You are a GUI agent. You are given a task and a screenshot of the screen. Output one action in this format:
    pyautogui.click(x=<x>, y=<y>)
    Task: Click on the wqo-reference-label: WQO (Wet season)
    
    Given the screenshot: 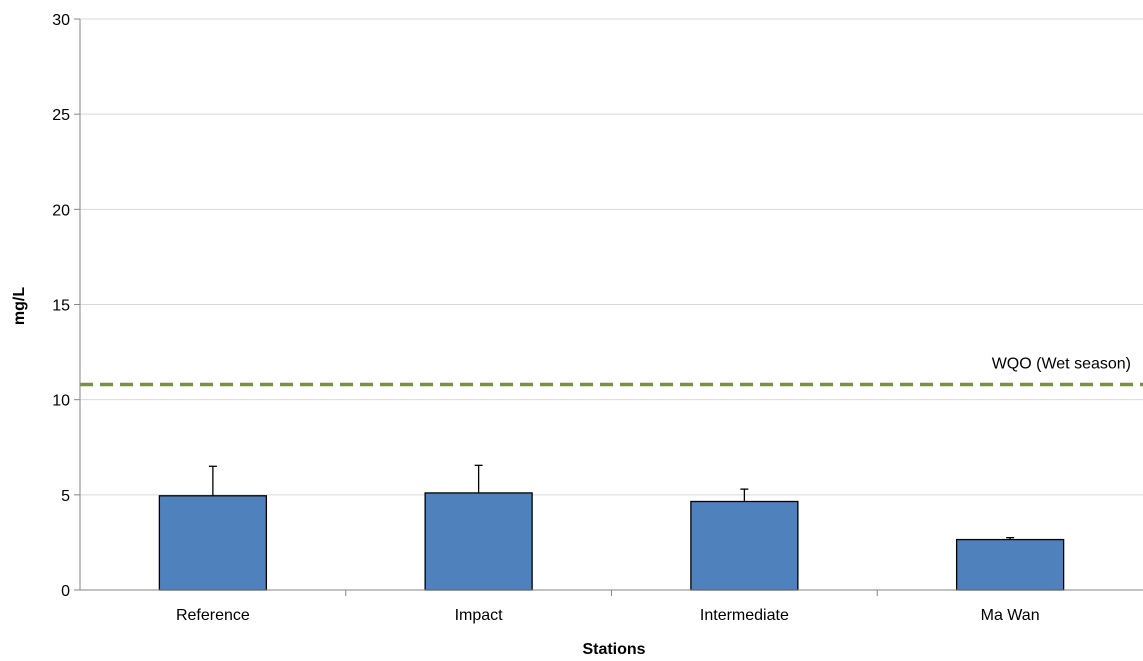 What is the action you would take?
    pyautogui.click(x=1061, y=363)
    